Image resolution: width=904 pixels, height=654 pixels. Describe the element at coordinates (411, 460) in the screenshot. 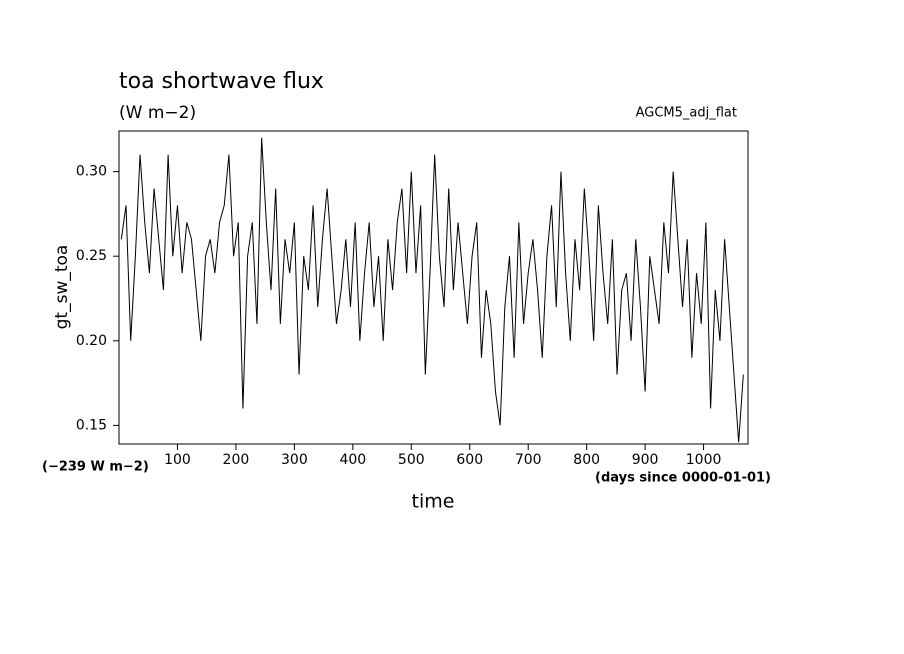

I see `x-tick-label: 500` at that location.